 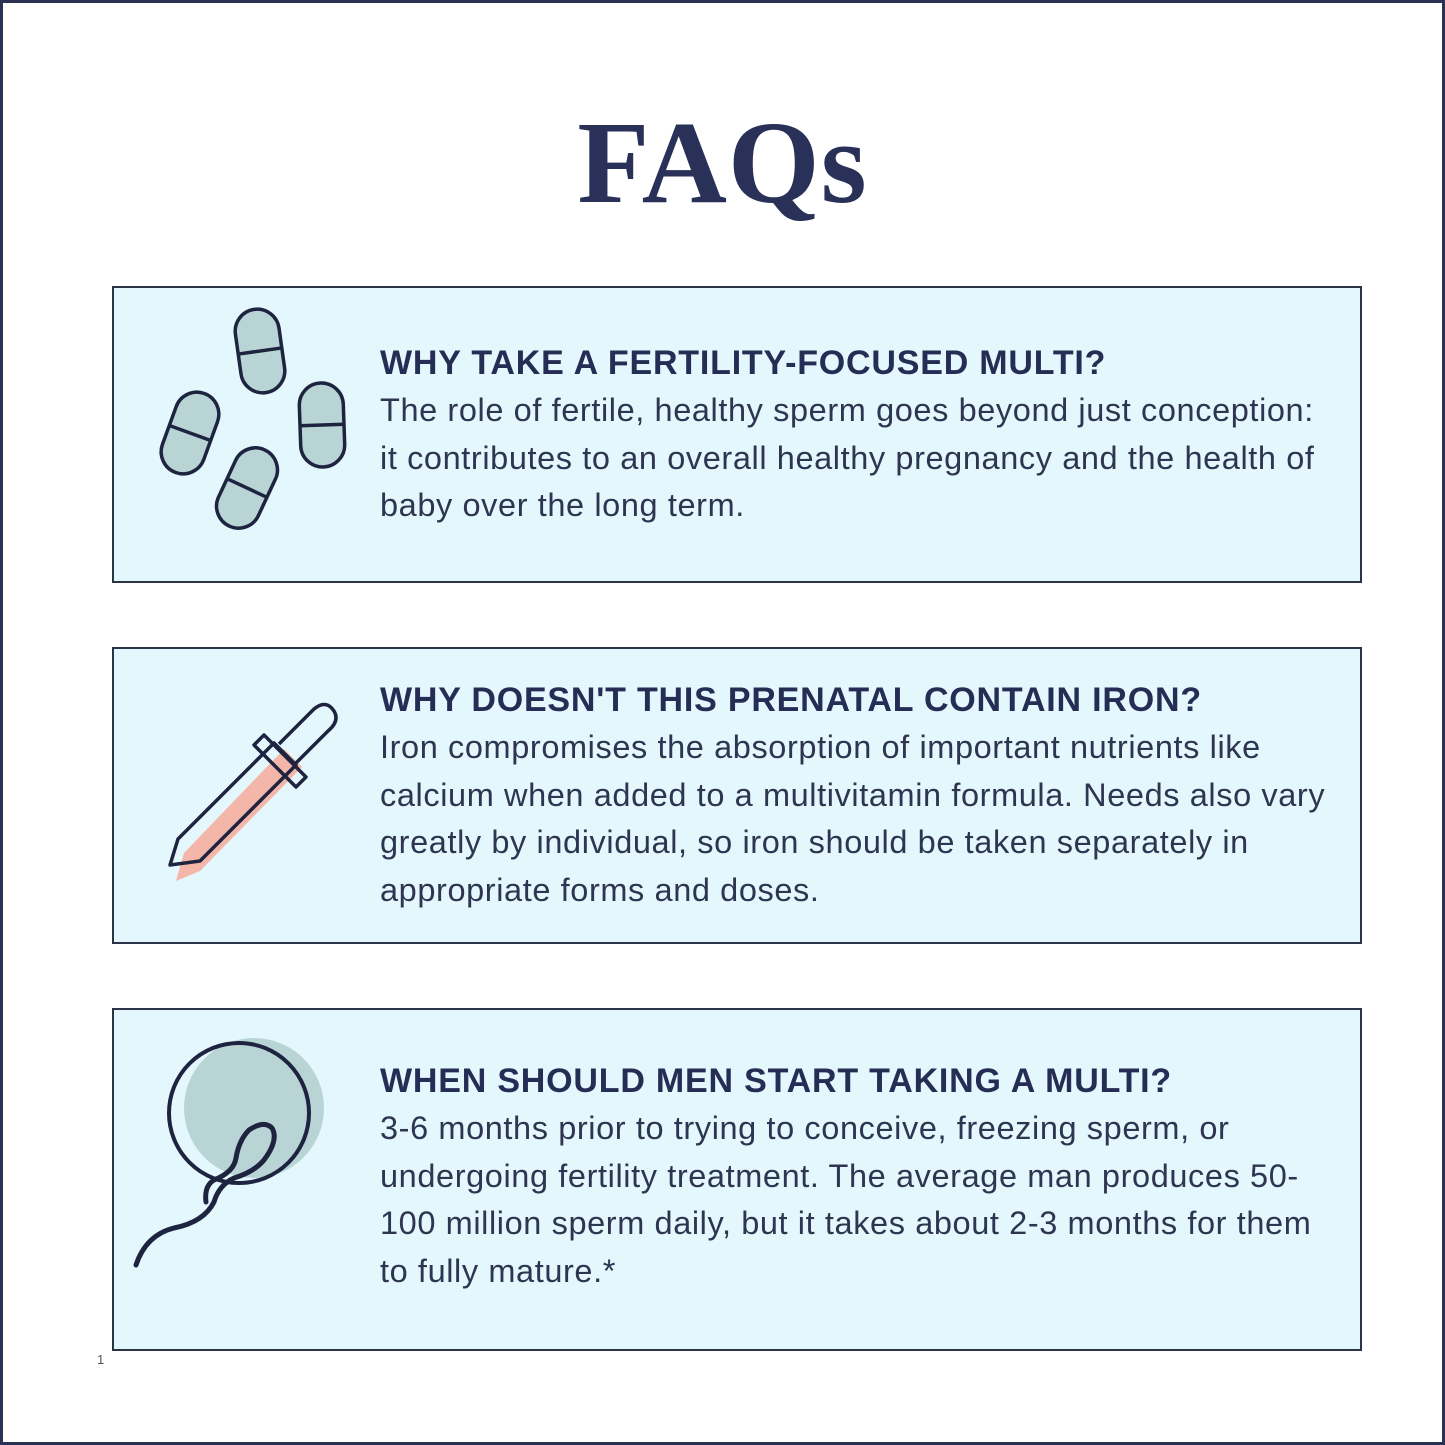 What do you see at coordinates (791, 700) in the screenshot?
I see `faq-question: WHY DOESN'T THIS PRENATAL CONTAIN IRON?` at bounding box center [791, 700].